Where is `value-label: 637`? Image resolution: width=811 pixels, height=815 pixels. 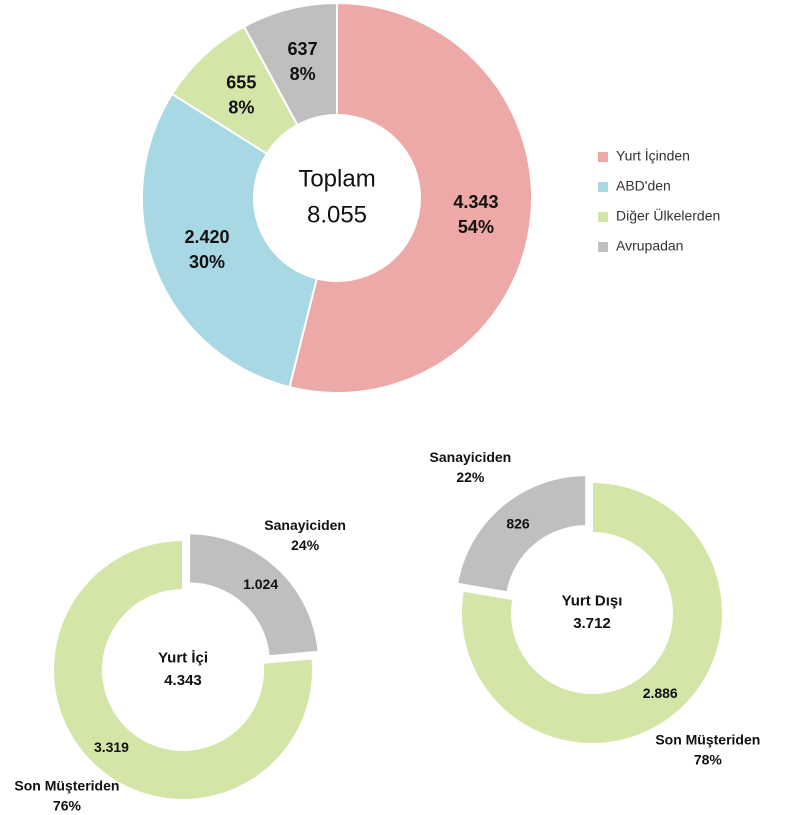 value-label: 637 is located at coordinates (303, 49).